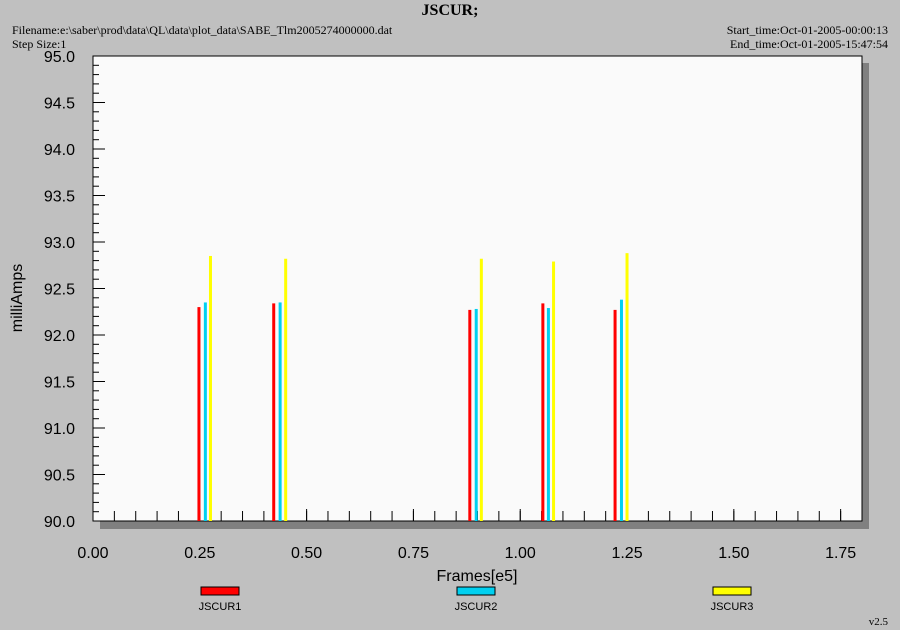 Image resolution: width=900 pixels, height=630 pixels. I want to click on legend-swatch-jscur3, so click(732, 591).